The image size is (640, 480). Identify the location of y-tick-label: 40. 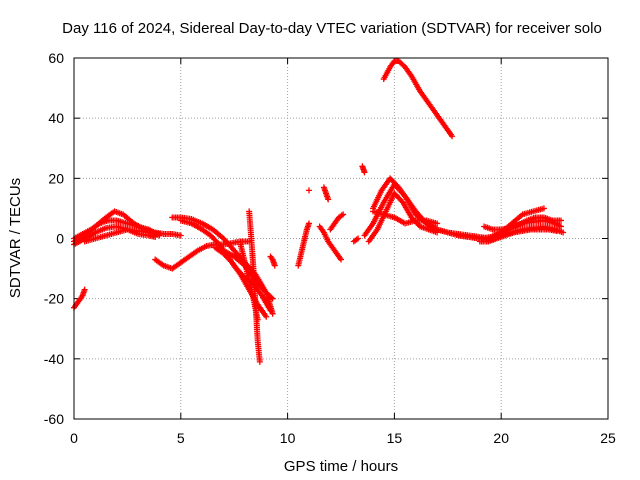
(56, 118).